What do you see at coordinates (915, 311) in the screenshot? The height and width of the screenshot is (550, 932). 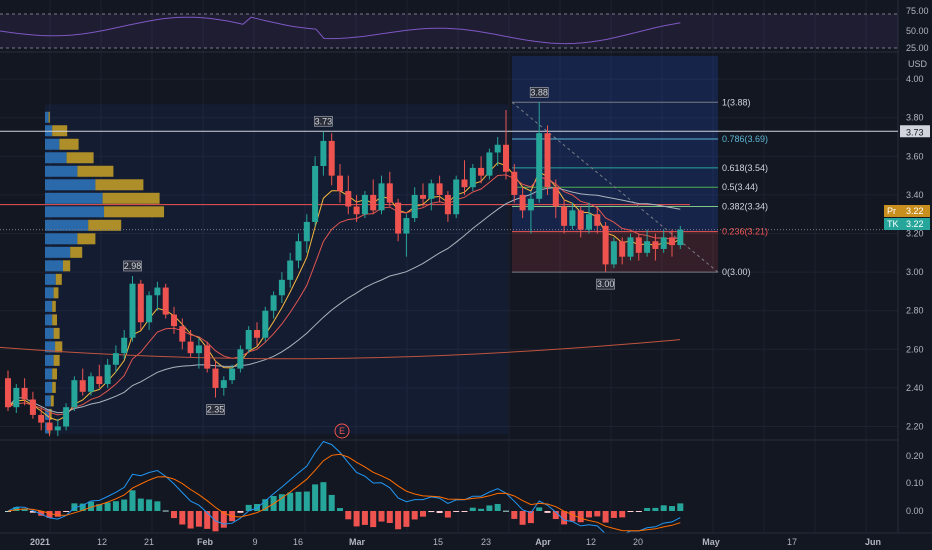 I see `price-tick: 2.80` at bounding box center [915, 311].